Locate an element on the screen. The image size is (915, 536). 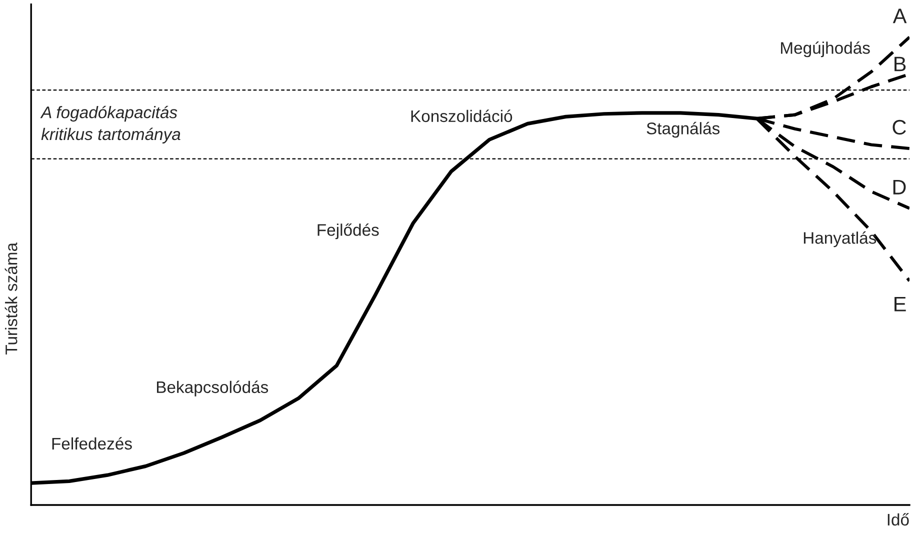
annotation: Felfedezés is located at coordinates (92, 443).